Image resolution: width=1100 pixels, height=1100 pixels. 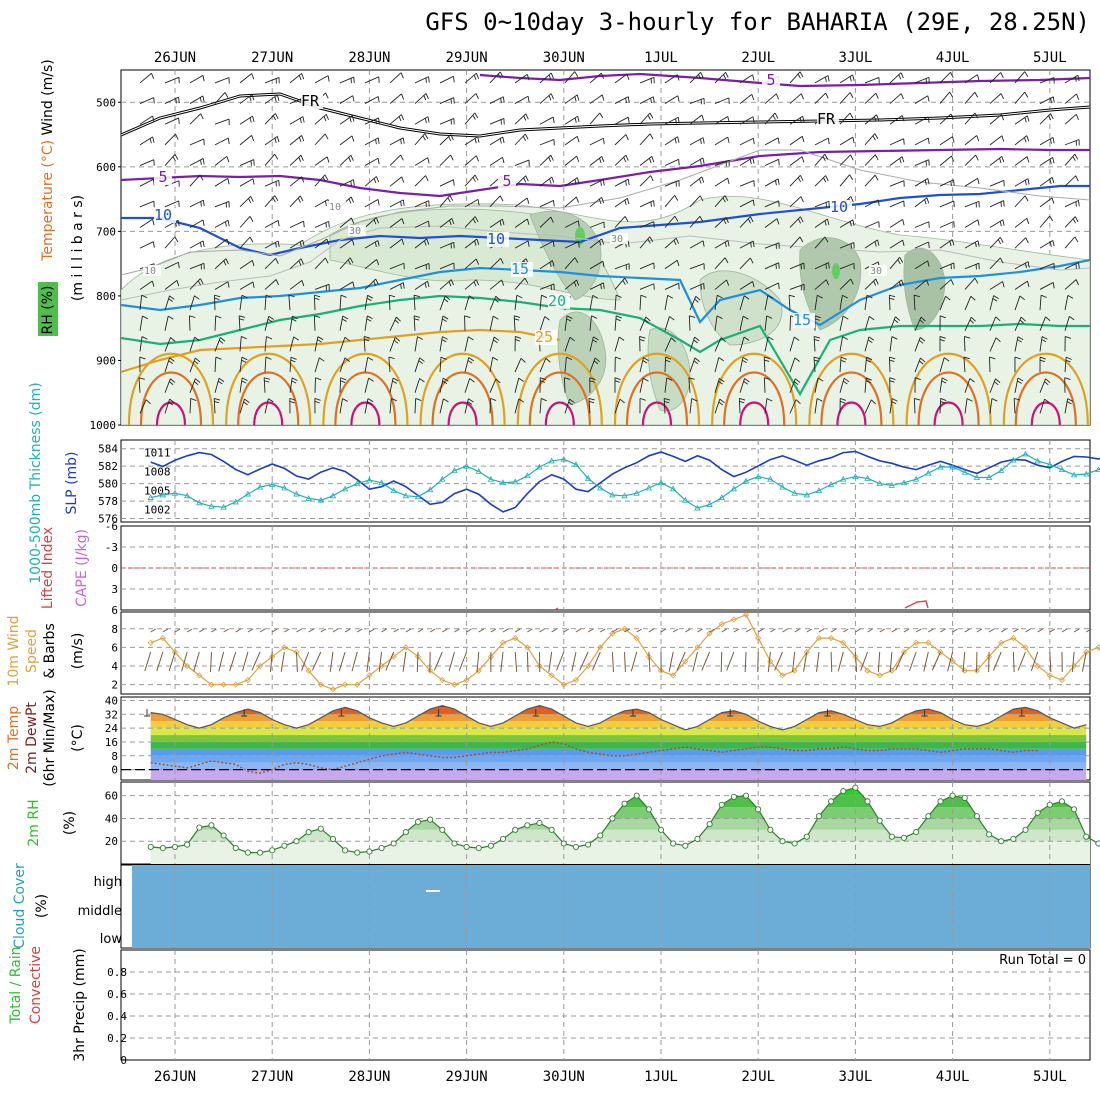 I want to click on thickness-tick: 576, so click(x=108, y=519).